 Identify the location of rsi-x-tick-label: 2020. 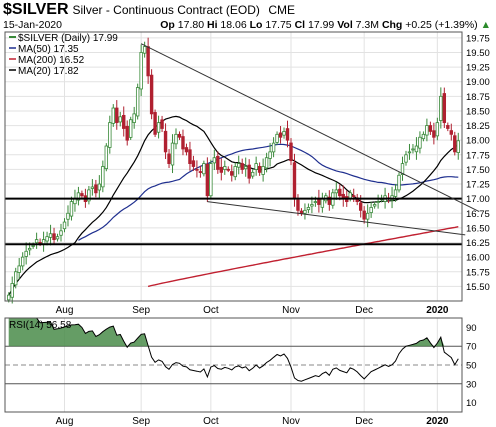
(437, 421).